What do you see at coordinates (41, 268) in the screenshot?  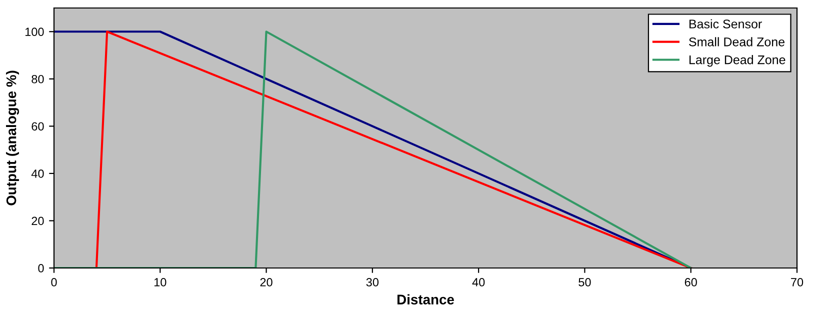 I see `y-tick-label: 0` at bounding box center [41, 268].